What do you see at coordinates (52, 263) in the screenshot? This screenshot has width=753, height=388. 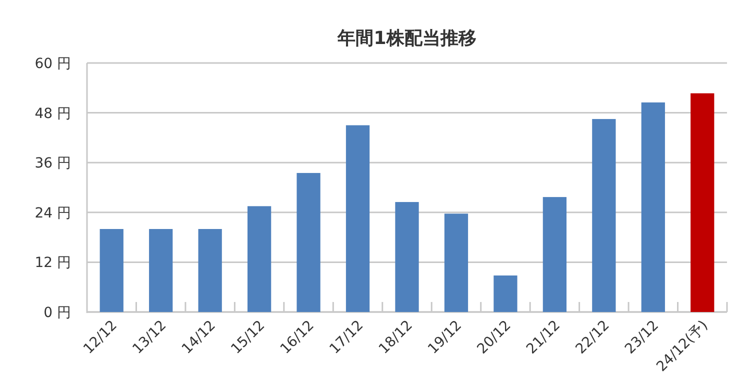 I see `y-tick-label: 12 円` at bounding box center [52, 263].